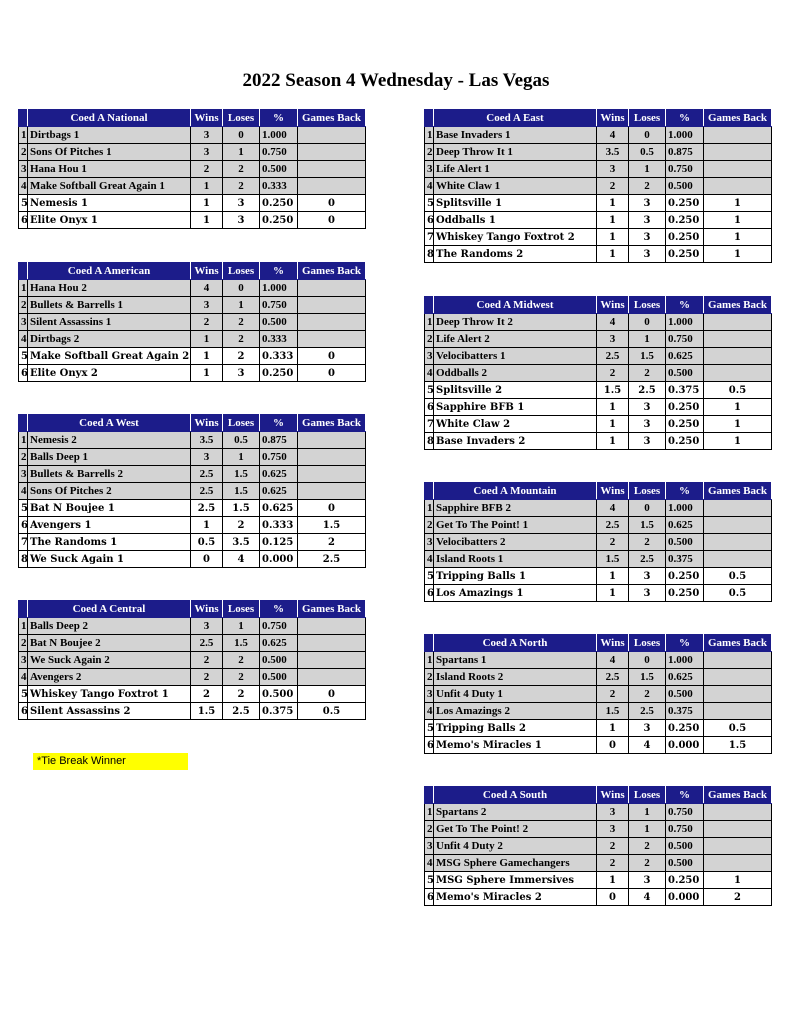 This screenshot has height=1024, width=792. What do you see at coordinates (109, 220) in the screenshot?
I see `team-name-cell: Elite Onyx 1` at bounding box center [109, 220].